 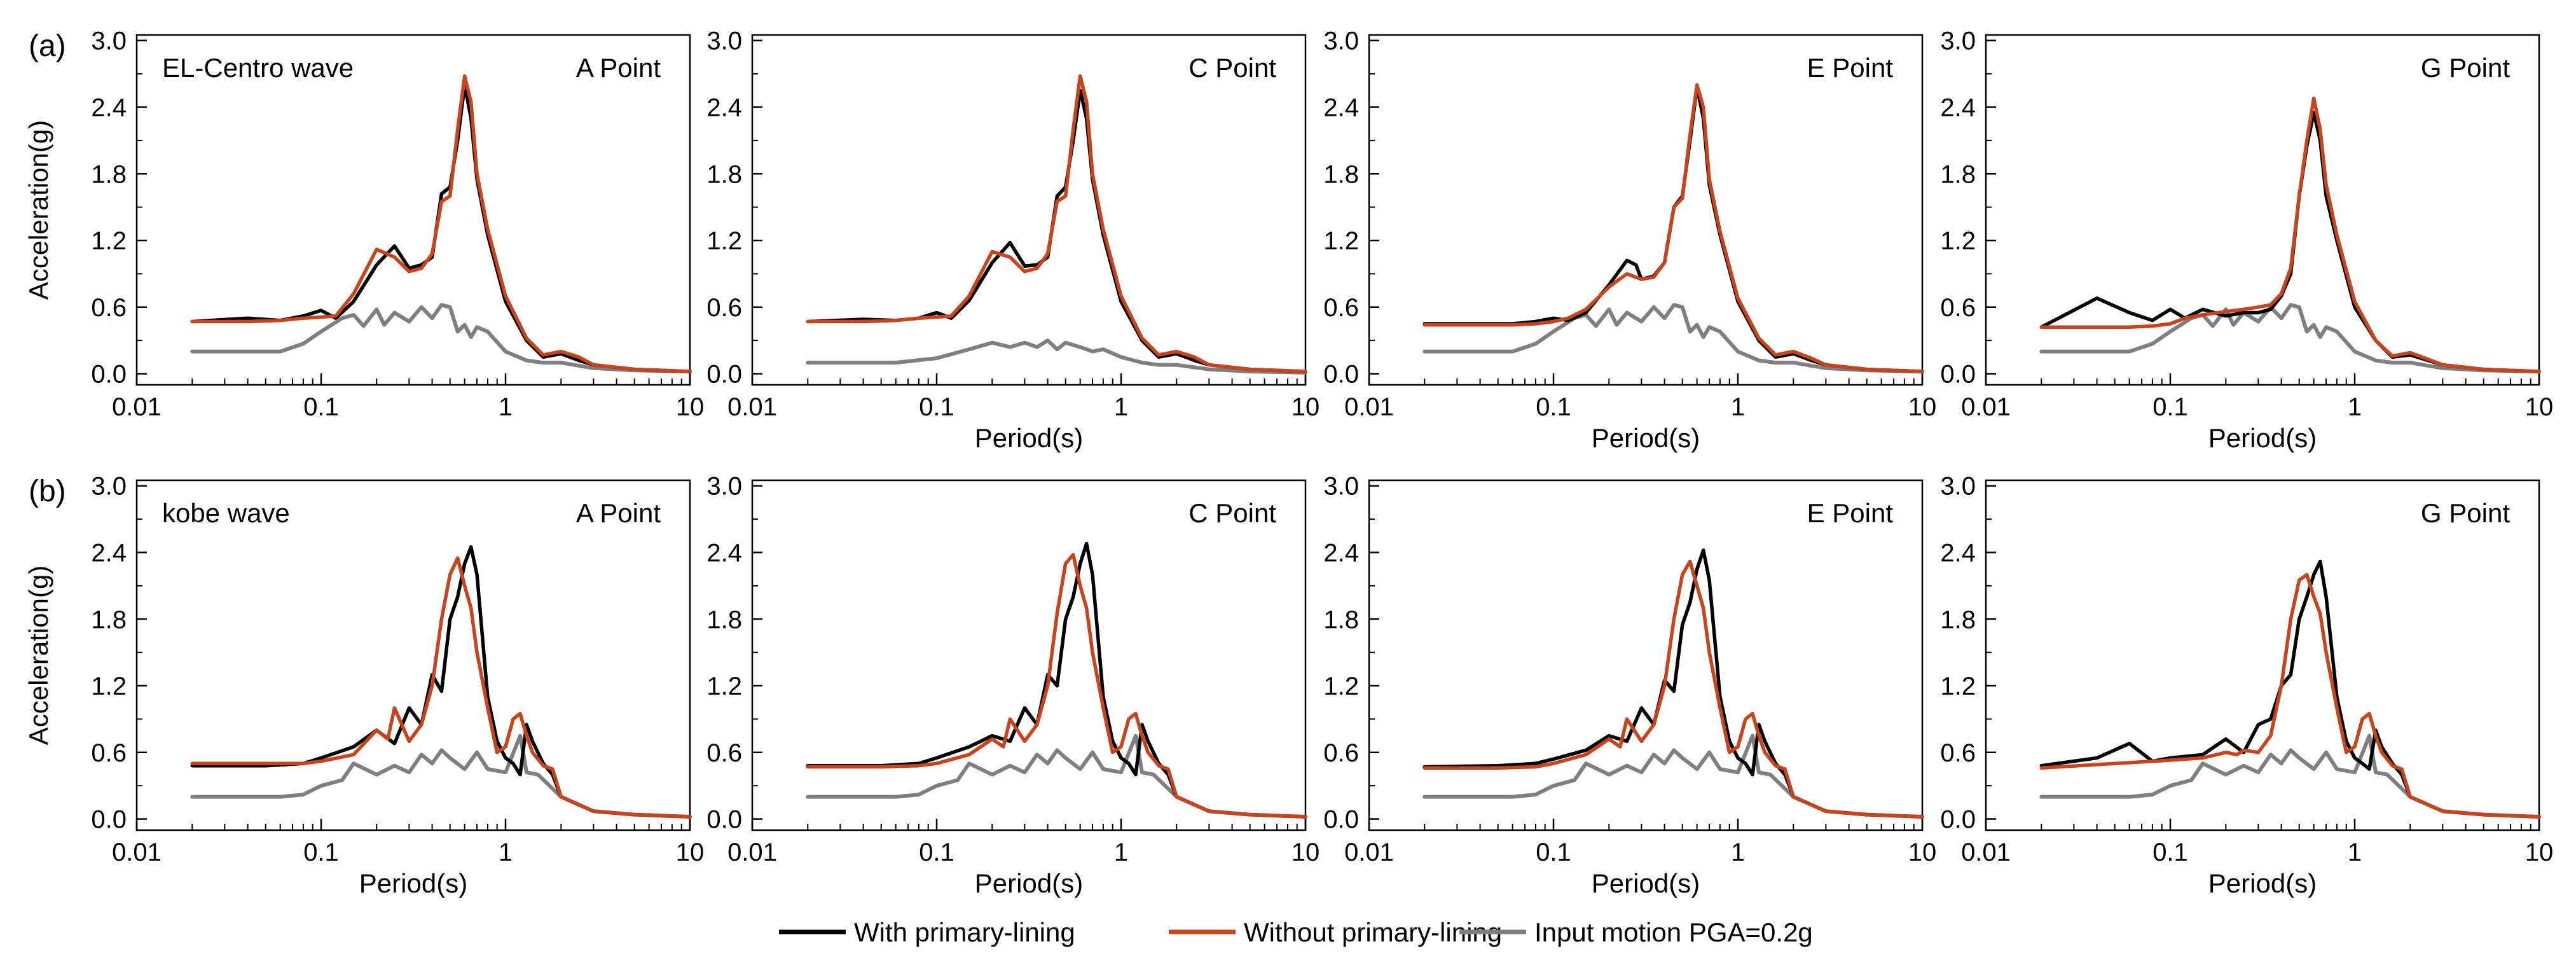 What do you see at coordinates (1851, 68) in the screenshot?
I see `chart-0-2-point-label: E Point` at bounding box center [1851, 68].